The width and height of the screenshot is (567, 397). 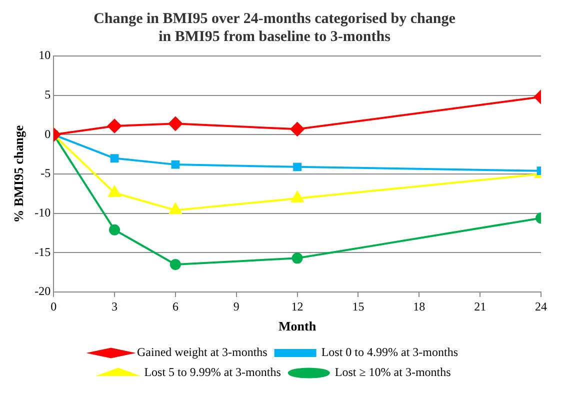 What do you see at coordinates (175, 306) in the screenshot?
I see `x-tick-label: 6` at bounding box center [175, 306].